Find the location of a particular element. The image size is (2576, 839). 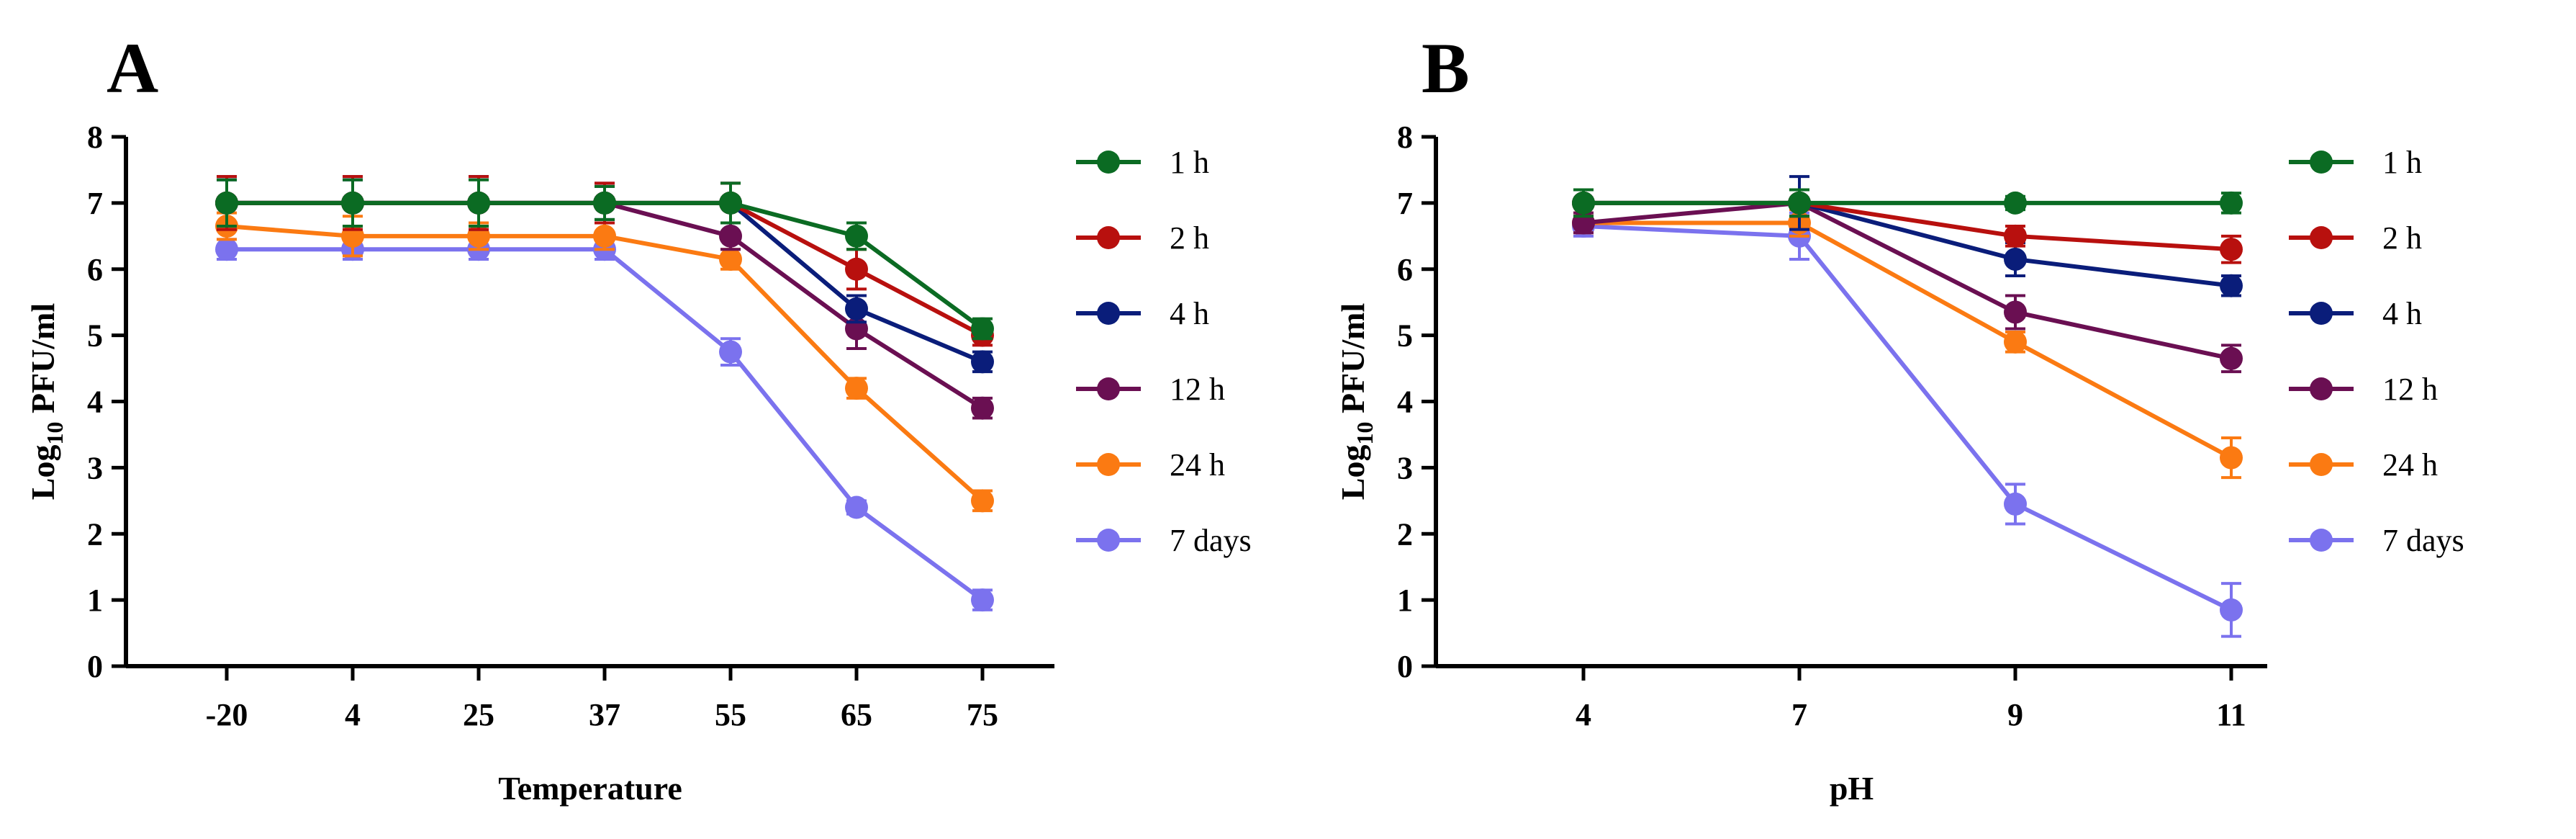

panel-b-x-tick-label: 11 is located at coordinates (2231, 714).